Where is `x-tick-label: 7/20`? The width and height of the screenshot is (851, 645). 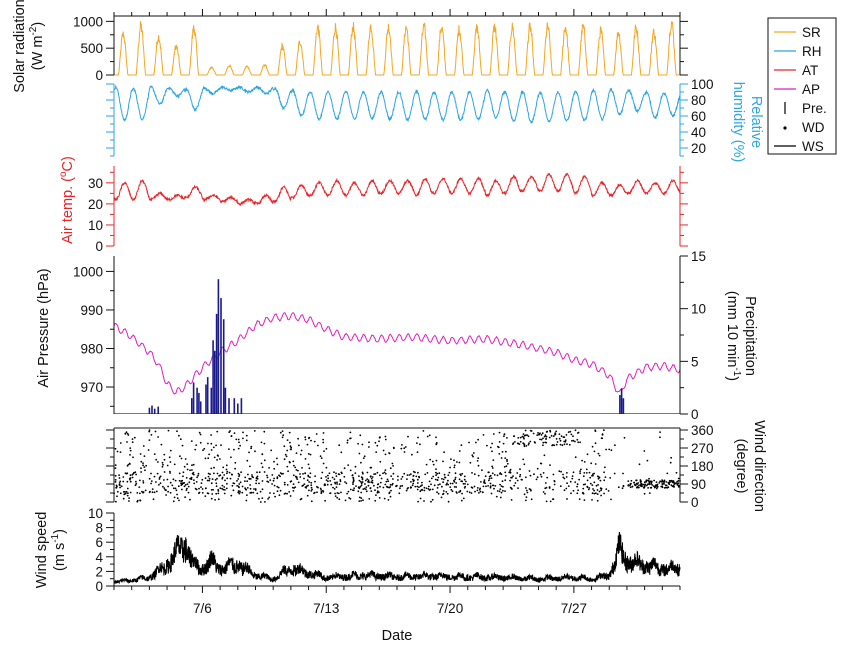 x-tick-label: 7/20 is located at coordinates (450, 608).